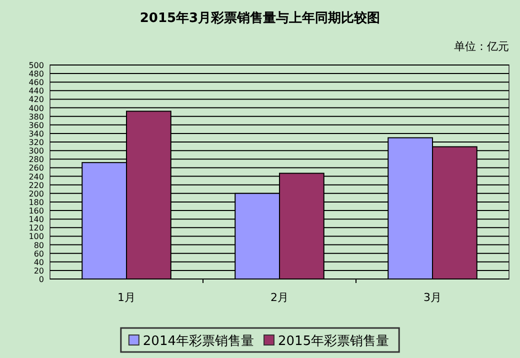 The height and width of the screenshot is (358, 520). Describe the element at coordinates (36, 168) in the screenshot. I see `ytick: 260` at that location.